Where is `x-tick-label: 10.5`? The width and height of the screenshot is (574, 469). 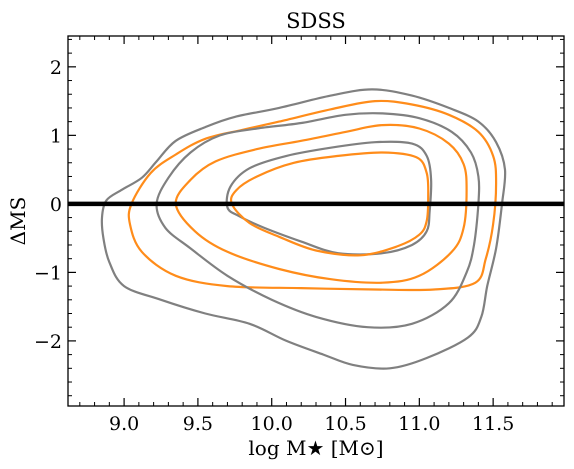 x-tick-label: 10.5 is located at coordinates (345, 424).